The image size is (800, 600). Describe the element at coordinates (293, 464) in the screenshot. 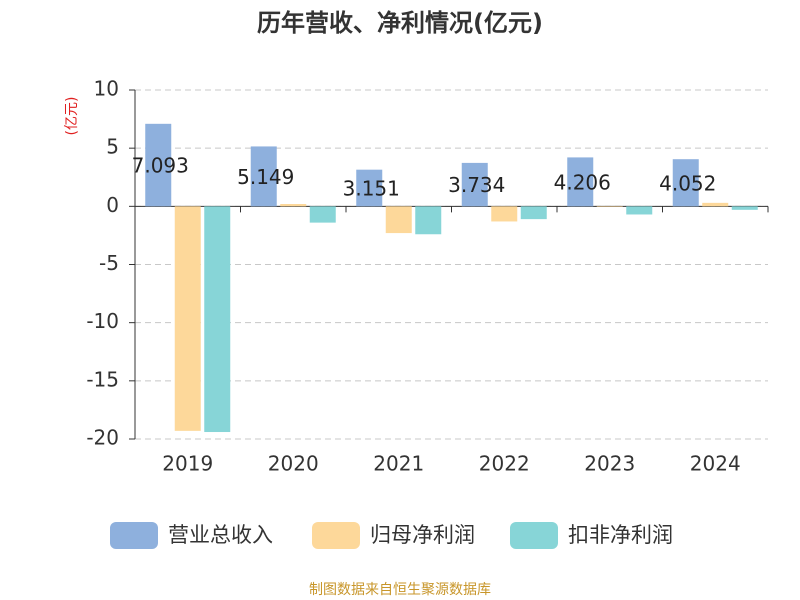

I see `x-tick-label: 2020` at that location.